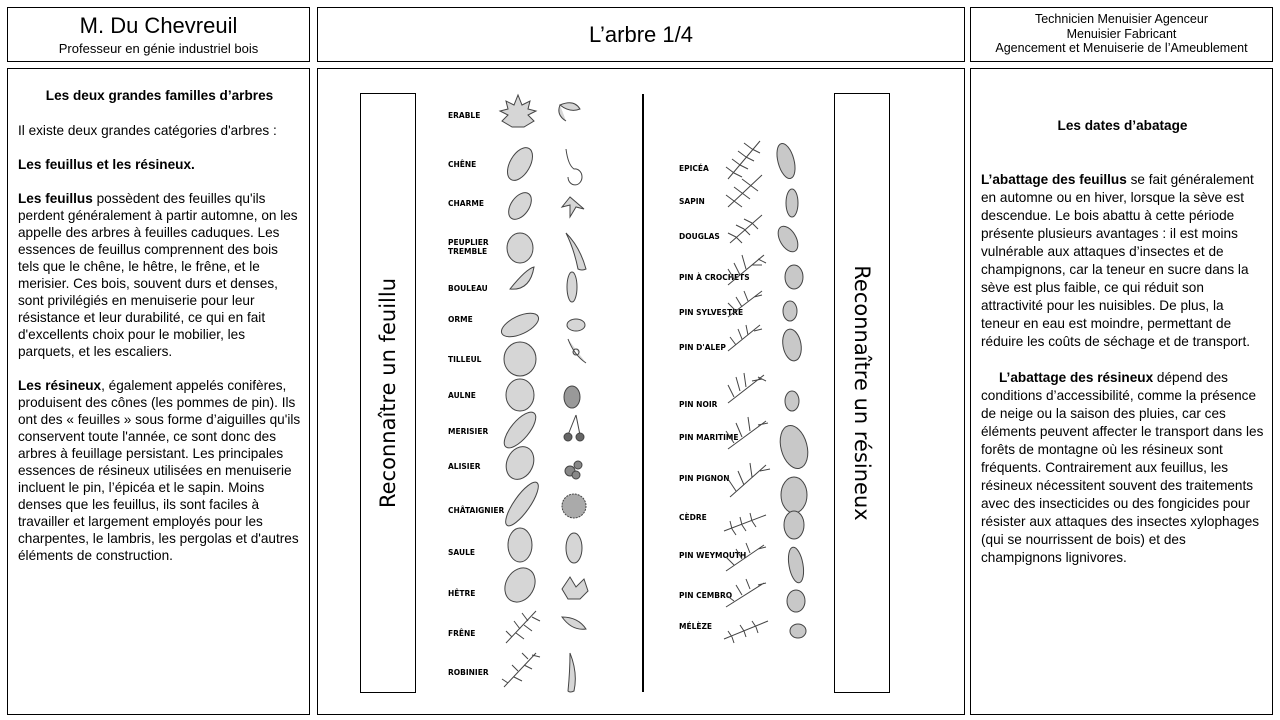 Image resolution: width=1280 pixels, height=720 pixels. What do you see at coordinates (464, 466) in the screenshot?
I see `tree-label-feuillu: ALISIER` at bounding box center [464, 466].